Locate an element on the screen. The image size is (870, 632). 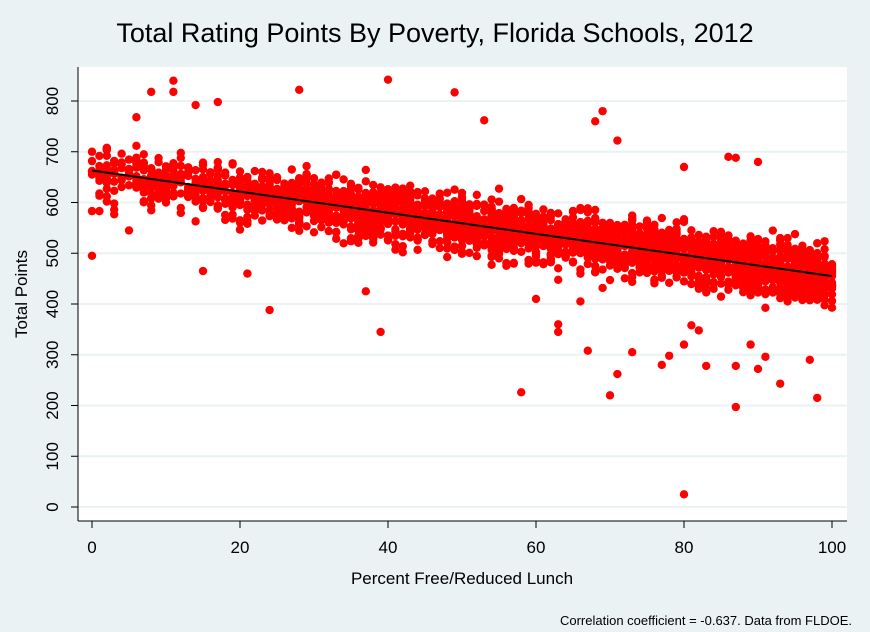
x-tick-label: 0 is located at coordinates (91, 547).